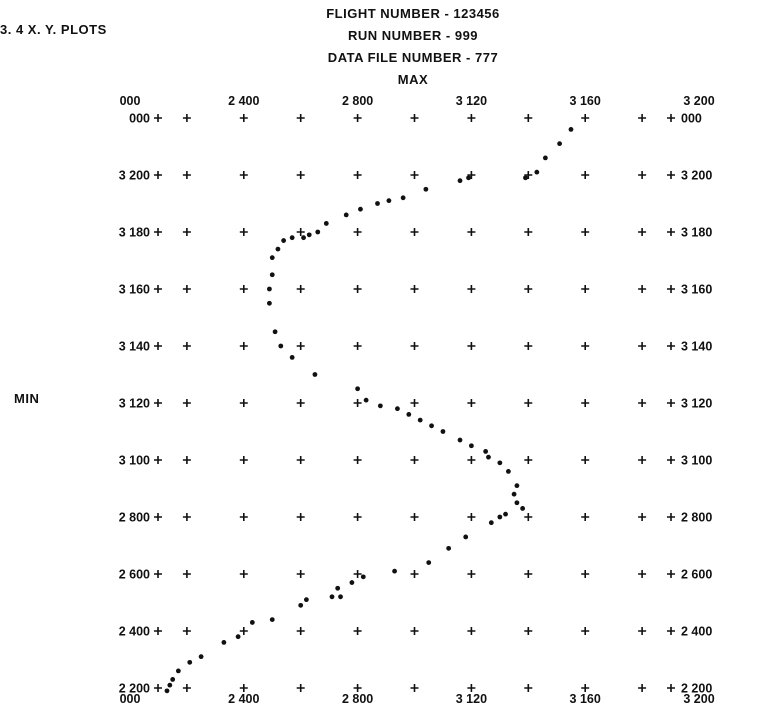 The height and width of the screenshot is (710, 765). I want to click on x-tick-label-bottom: 2 800, so click(357, 699).